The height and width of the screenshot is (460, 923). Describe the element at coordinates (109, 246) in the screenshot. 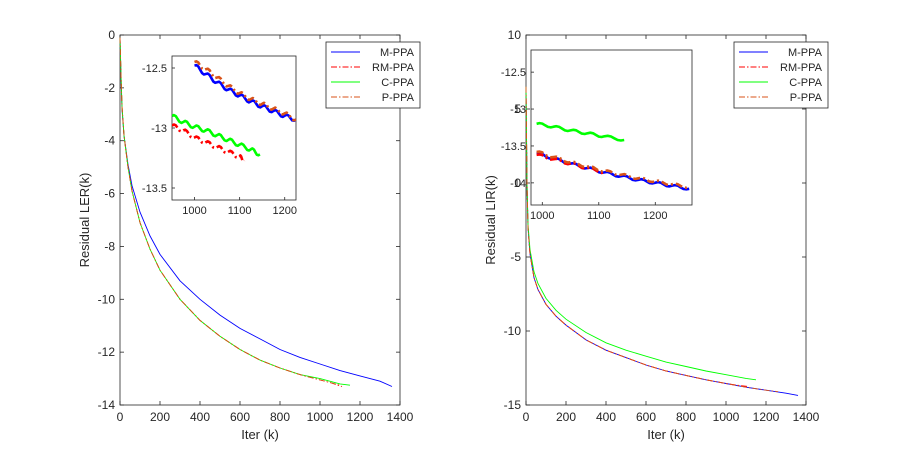

I see `y-tick-label: -8` at that location.